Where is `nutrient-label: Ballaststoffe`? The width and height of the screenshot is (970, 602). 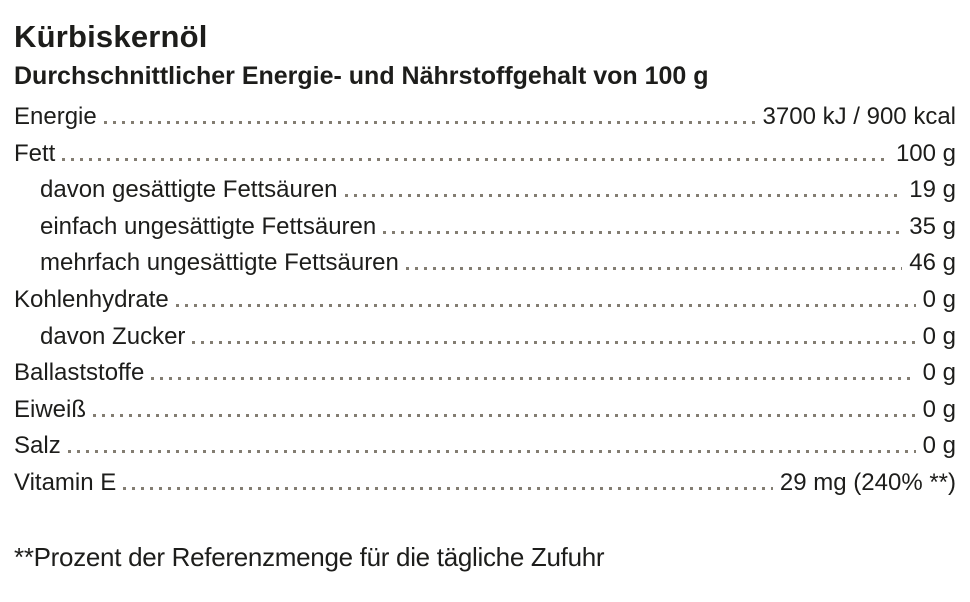
nutrient-label: Ballaststoffe is located at coordinates (79, 373).